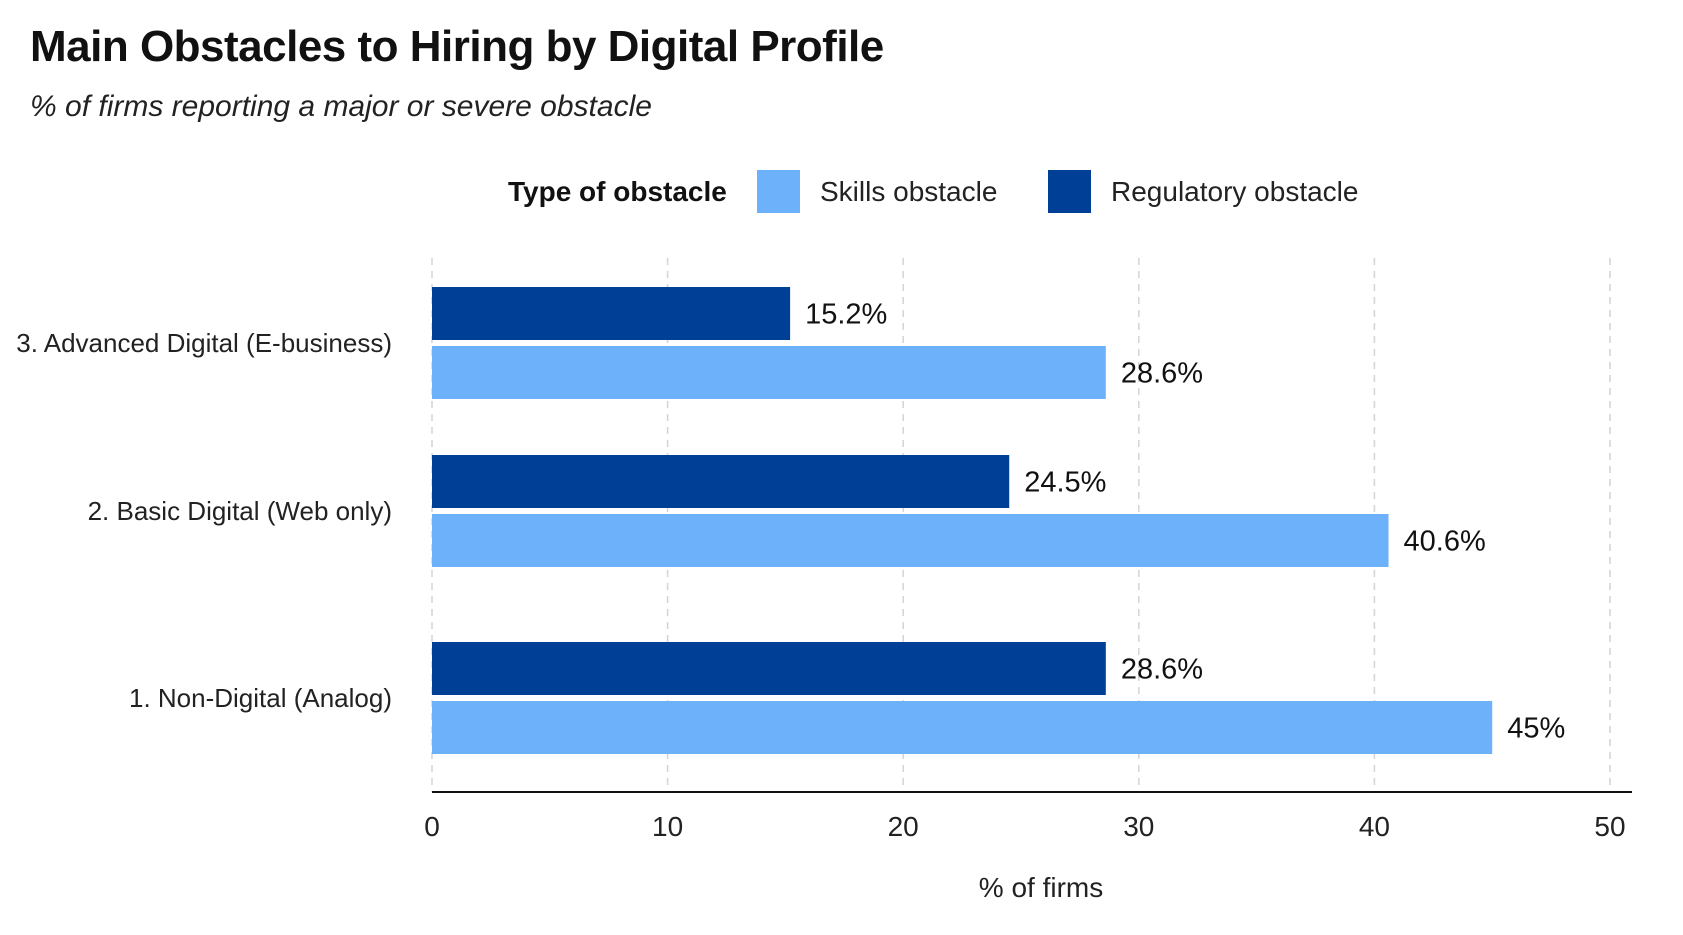 This screenshot has width=1683, height=935. I want to click on legend-swatch-regulatory, so click(1069, 191).